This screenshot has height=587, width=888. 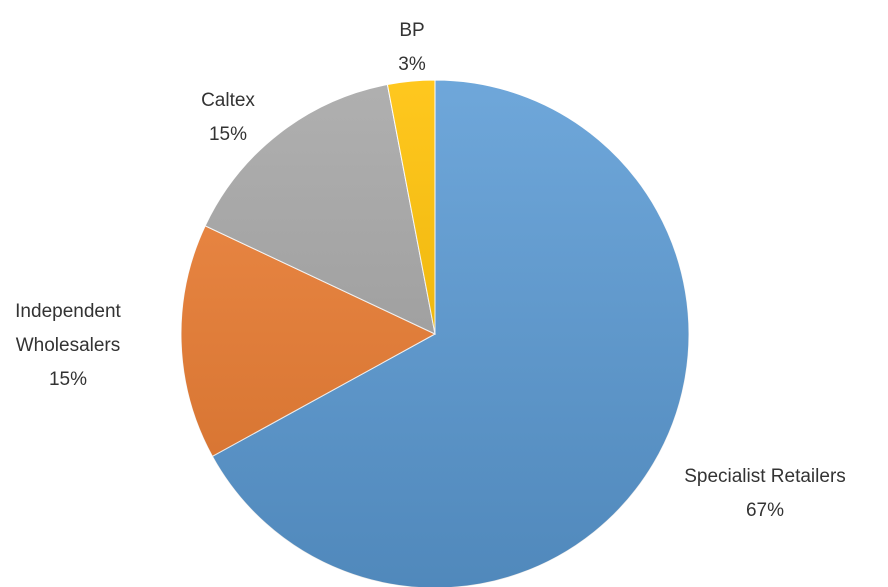 I want to click on value-label: 3%, so click(x=412, y=64).